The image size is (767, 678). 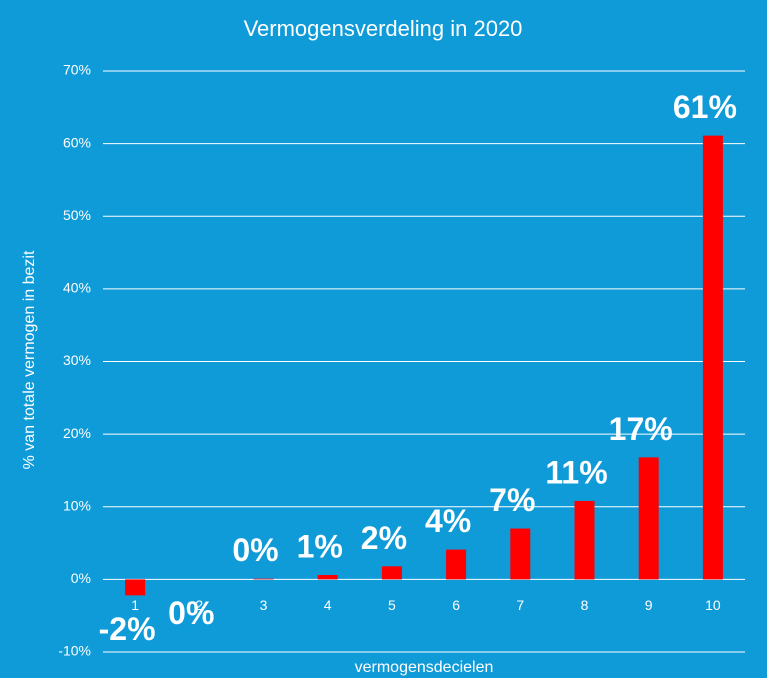 What do you see at coordinates (392, 605) in the screenshot?
I see `x-tick-label: 5` at bounding box center [392, 605].